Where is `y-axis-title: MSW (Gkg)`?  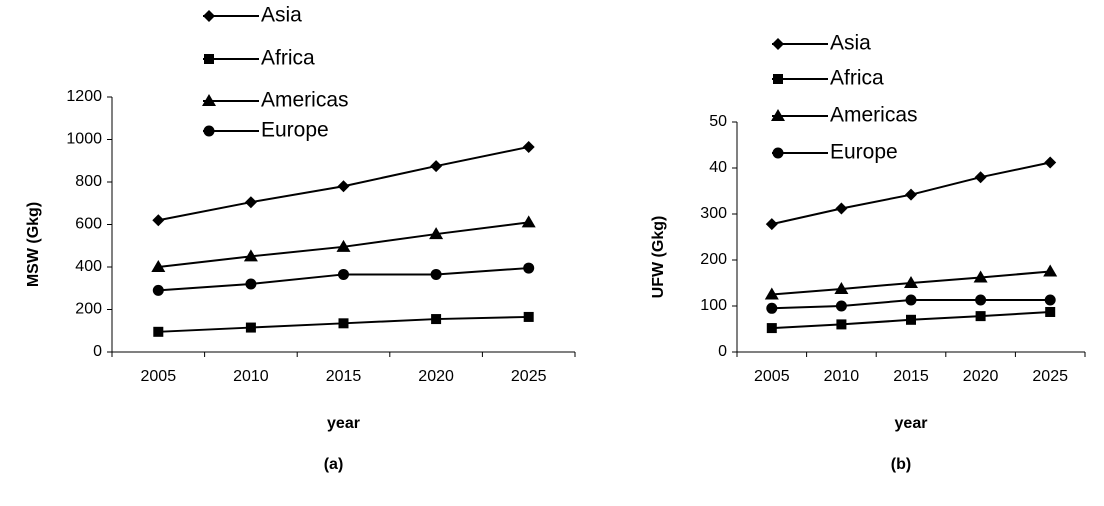 y-axis-title: MSW (Gkg) is located at coordinates (33, 244).